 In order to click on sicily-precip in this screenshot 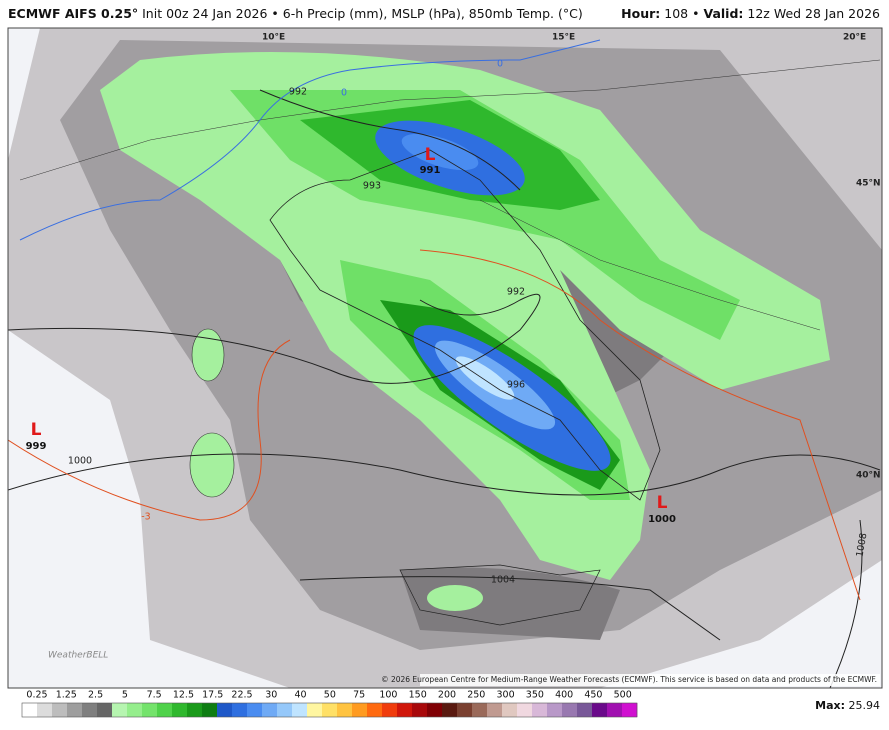, I will do `click(455, 598)`.